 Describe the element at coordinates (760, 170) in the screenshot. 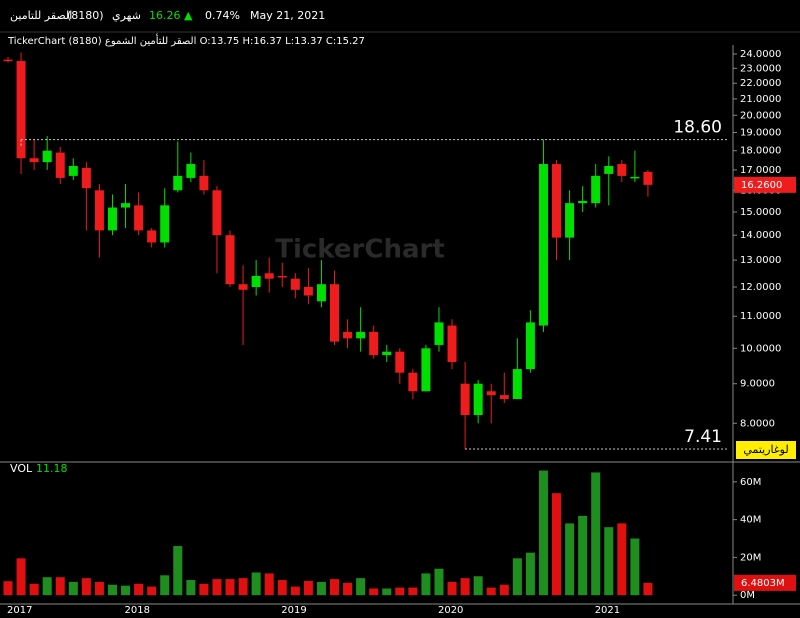

I see `y-tick-label: 17.0000` at that location.